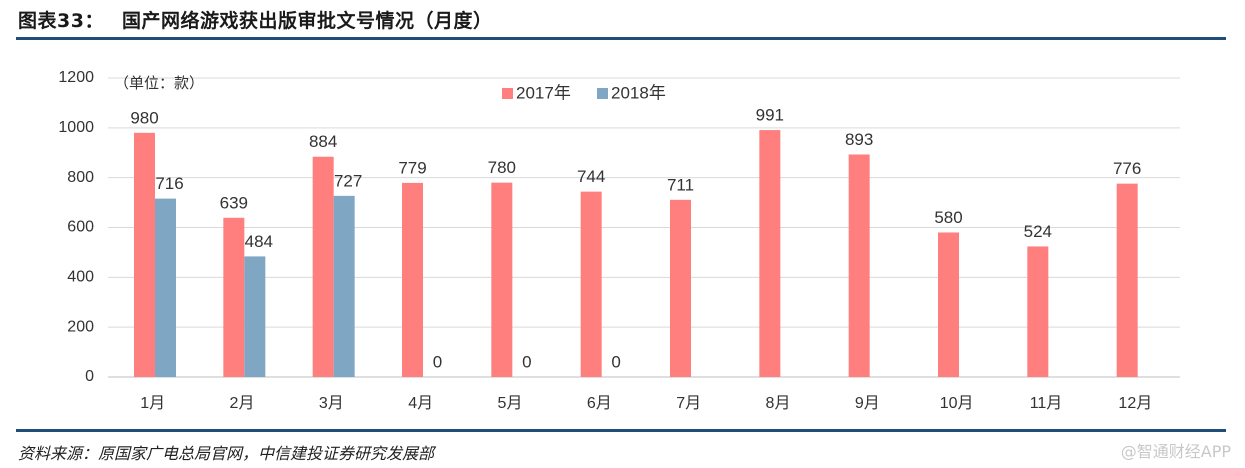 This screenshot has width=1245, height=468. Describe the element at coordinates (621, 38) in the screenshot. I see `title-divider` at that location.